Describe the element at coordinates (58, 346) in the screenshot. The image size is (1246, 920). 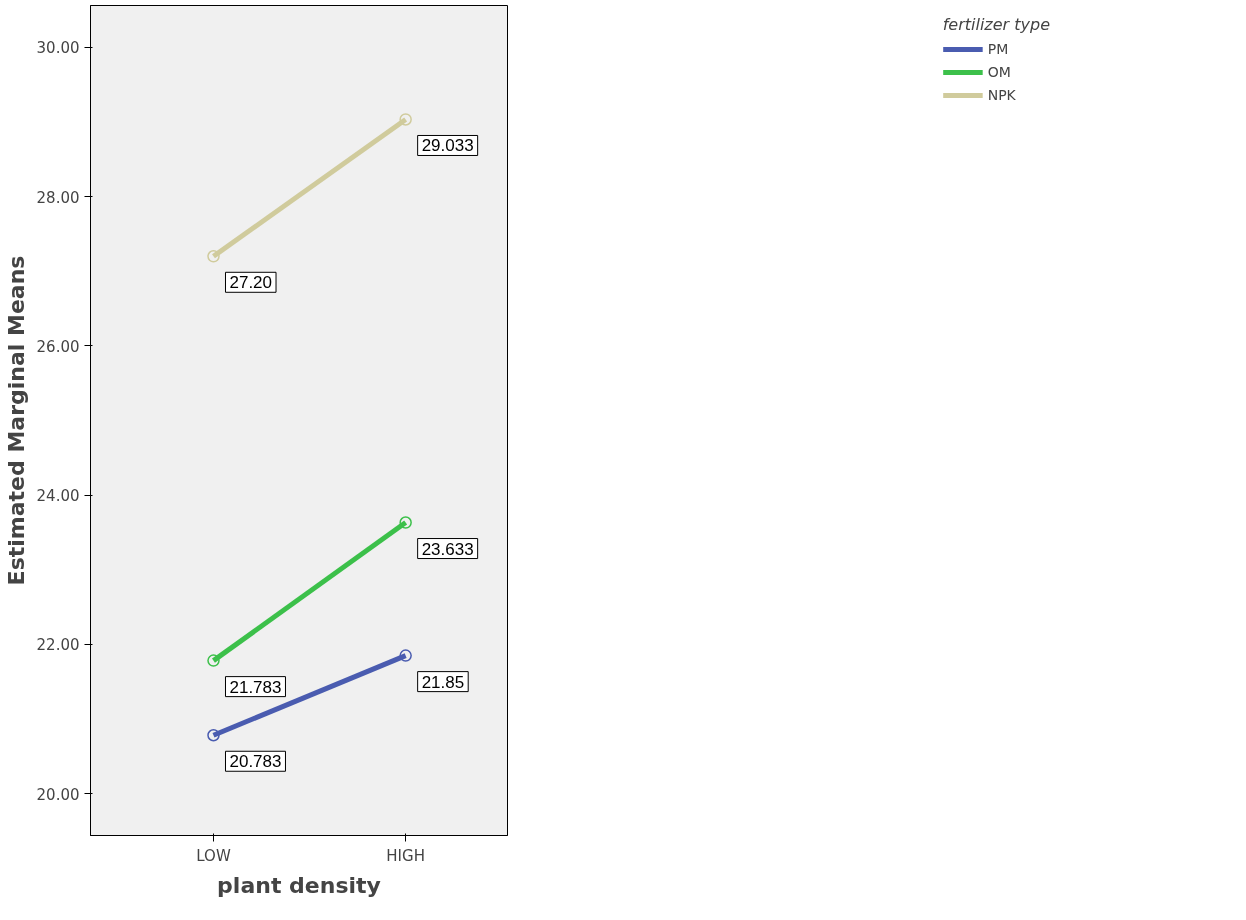
I see `y-tick-label: 26.00` at that location.